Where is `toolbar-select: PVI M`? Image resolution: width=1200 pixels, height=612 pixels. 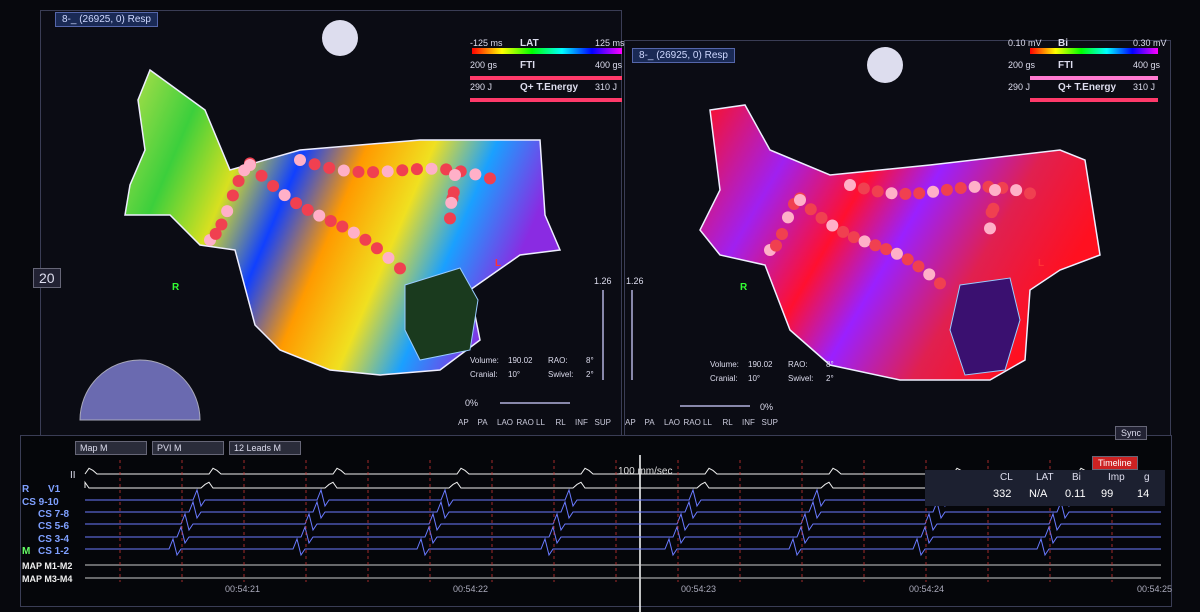
toolbar-select: PVI M is located at coordinates (188, 448).